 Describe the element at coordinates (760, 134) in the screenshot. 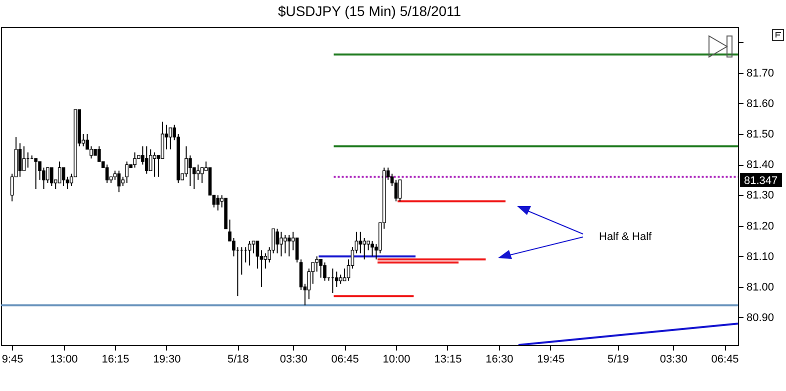

I see `y-tick-label: 81.50` at that location.